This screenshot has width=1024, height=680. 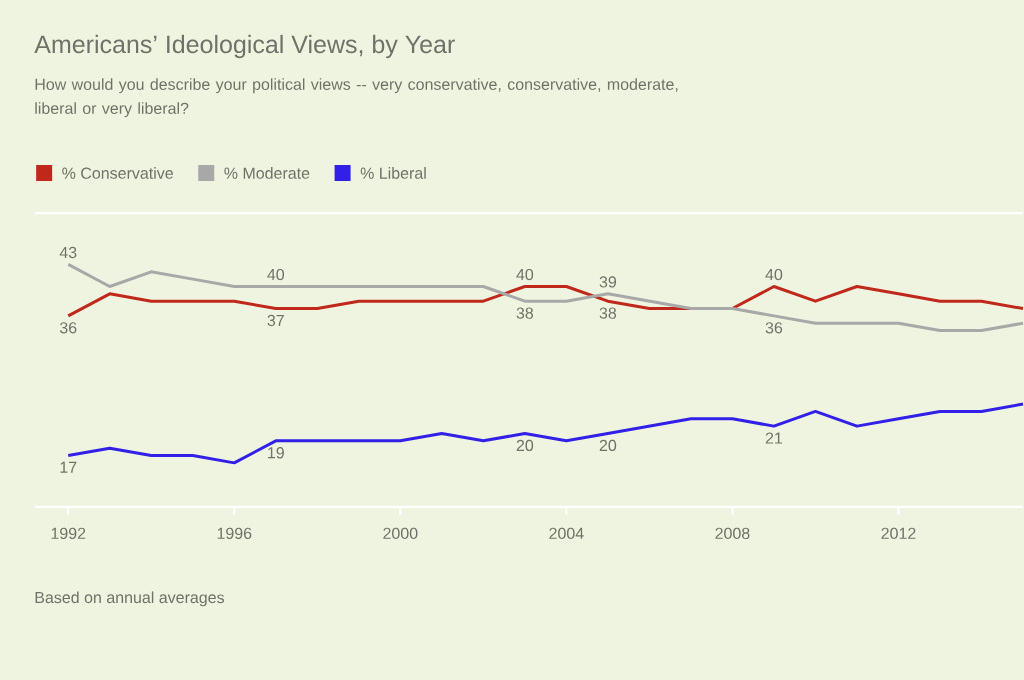 What do you see at coordinates (774, 438) in the screenshot?
I see `data-label: 21` at bounding box center [774, 438].